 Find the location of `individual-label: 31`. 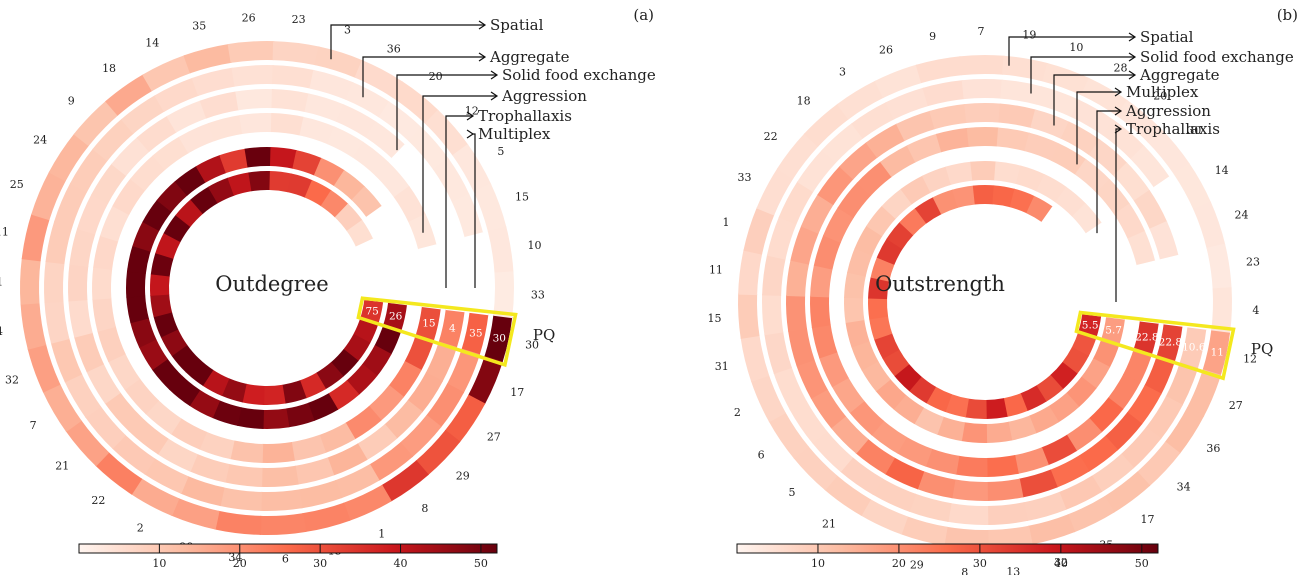

individual-label: 31 is located at coordinates (1, 281).